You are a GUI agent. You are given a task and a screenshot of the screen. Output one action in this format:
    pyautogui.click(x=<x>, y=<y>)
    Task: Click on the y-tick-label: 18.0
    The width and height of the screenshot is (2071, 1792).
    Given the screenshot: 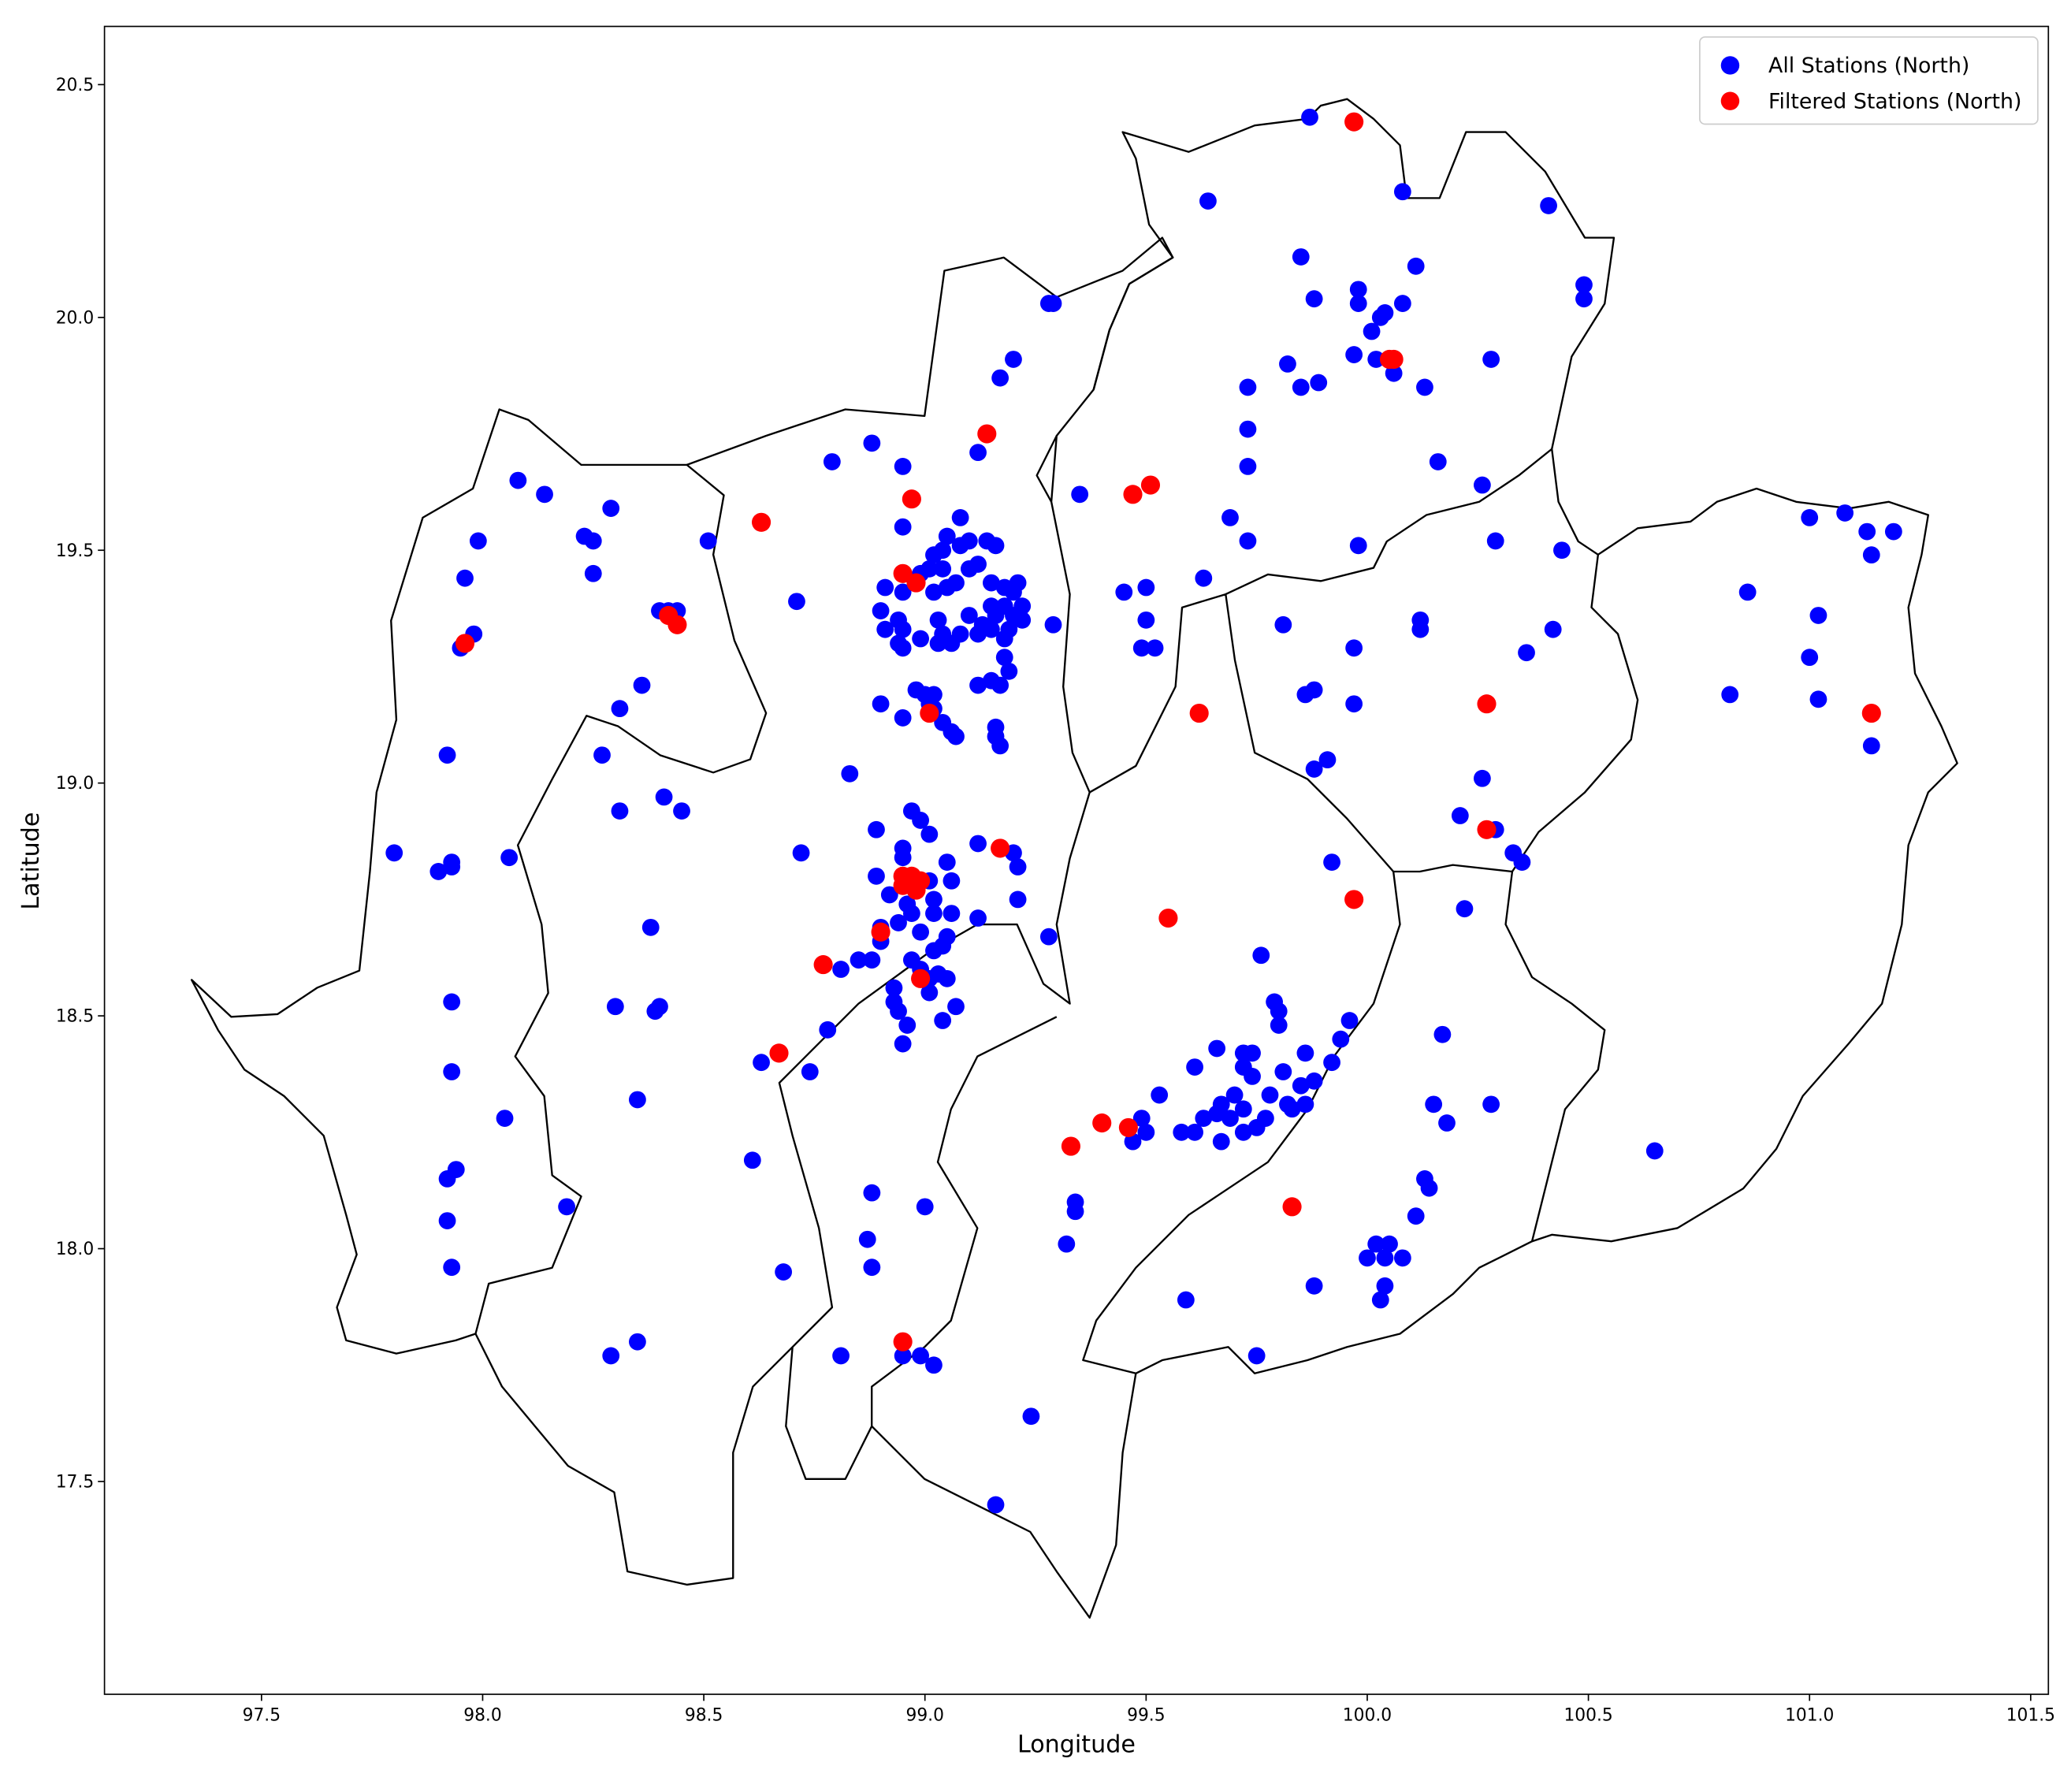 What is the action you would take?
    pyautogui.click(x=75, y=1249)
    